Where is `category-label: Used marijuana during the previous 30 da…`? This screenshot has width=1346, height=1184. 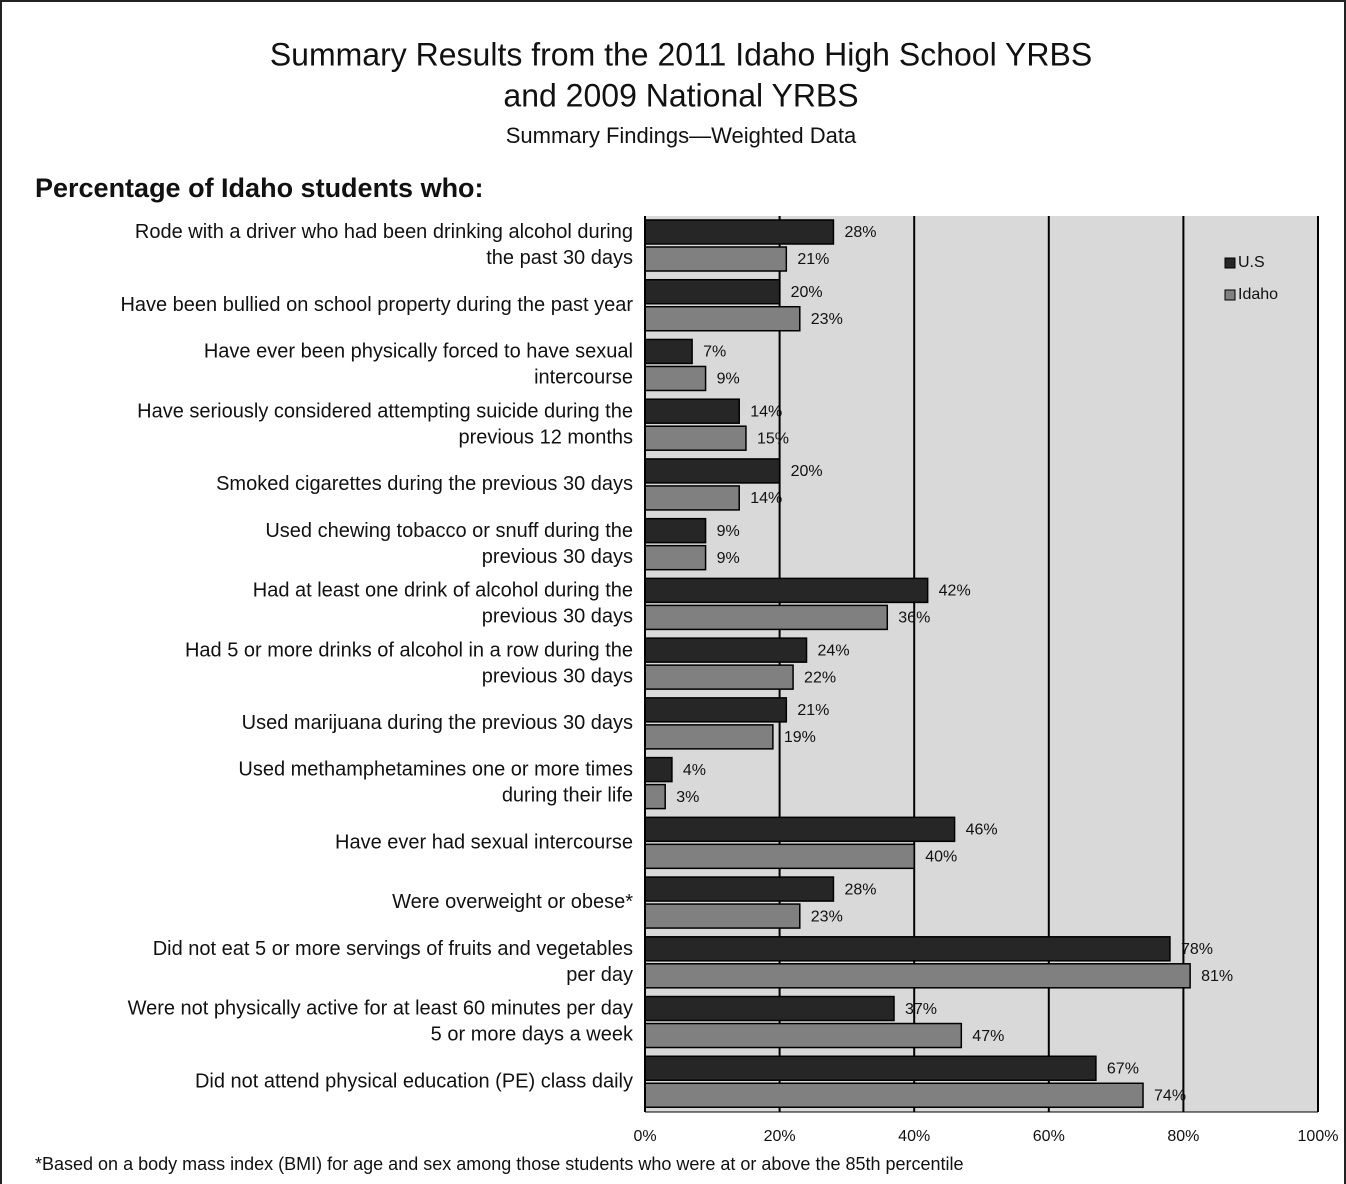
category-label: Used marijuana during the previous 30 da… is located at coordinates (437, 723).